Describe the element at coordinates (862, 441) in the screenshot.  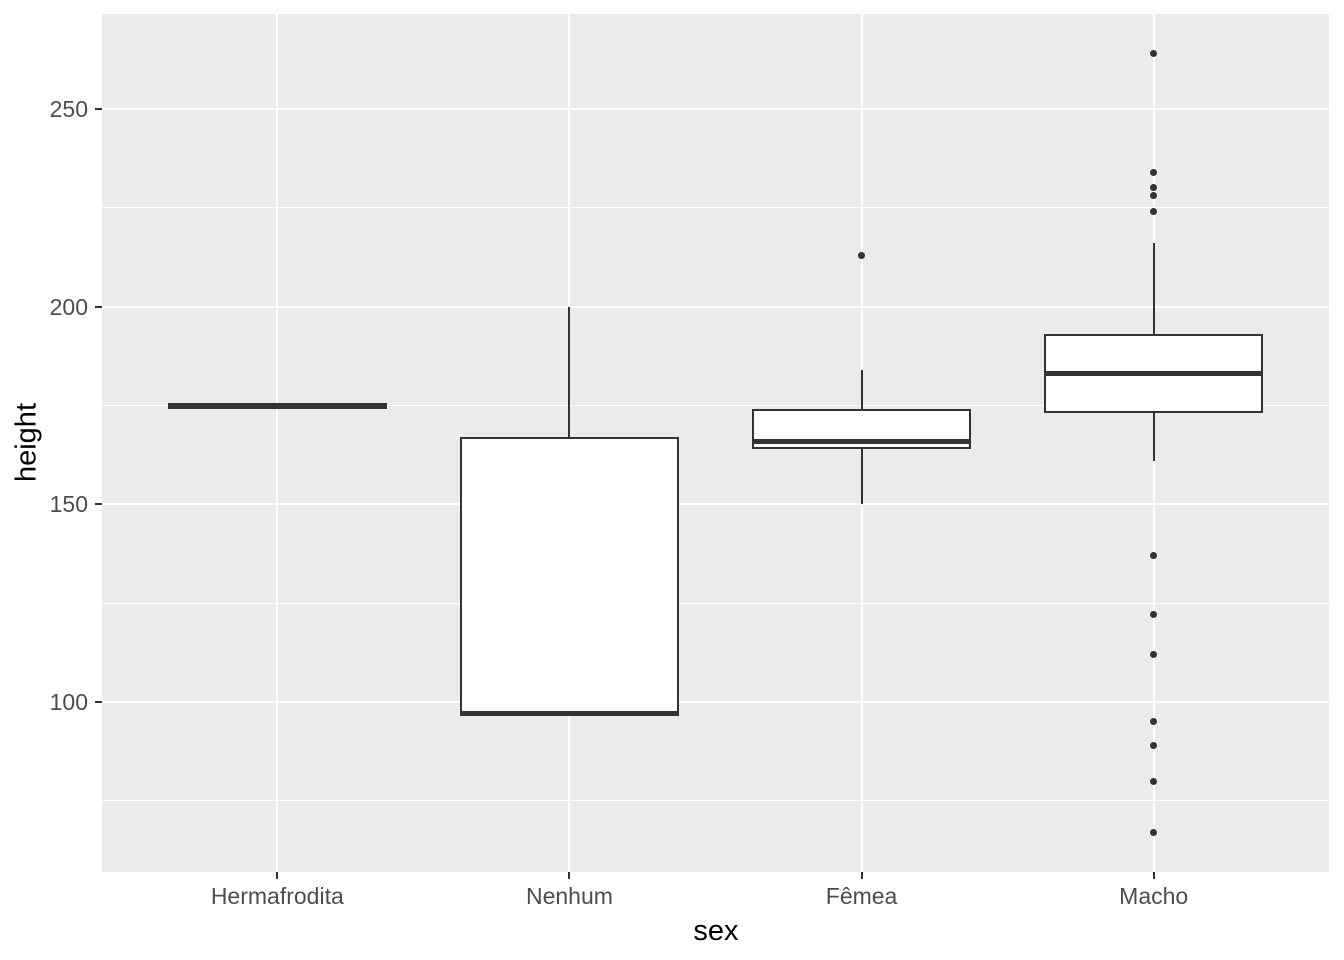
I see `median-line-femea` at that location.